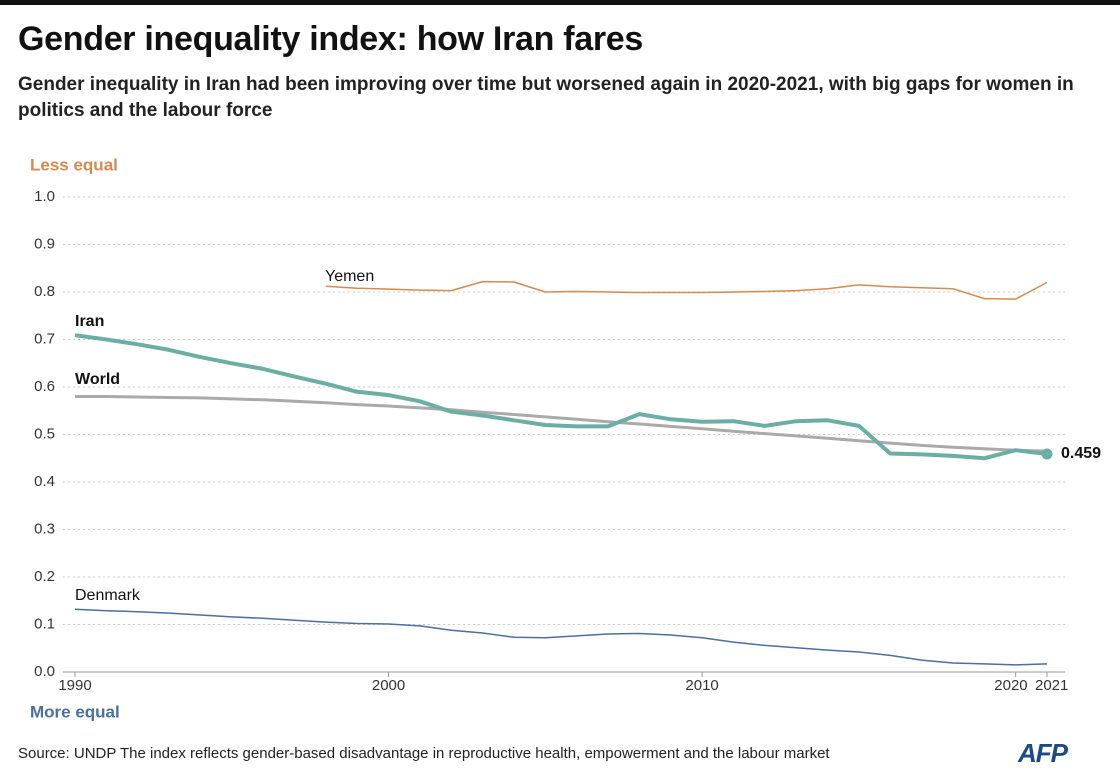 The width and height of the screenshot is (1120, 778). What do you see at coordinates (44, 481) in the screenshot?
I see `y-tick-label: 0.4` at bounding box center [44, 481].